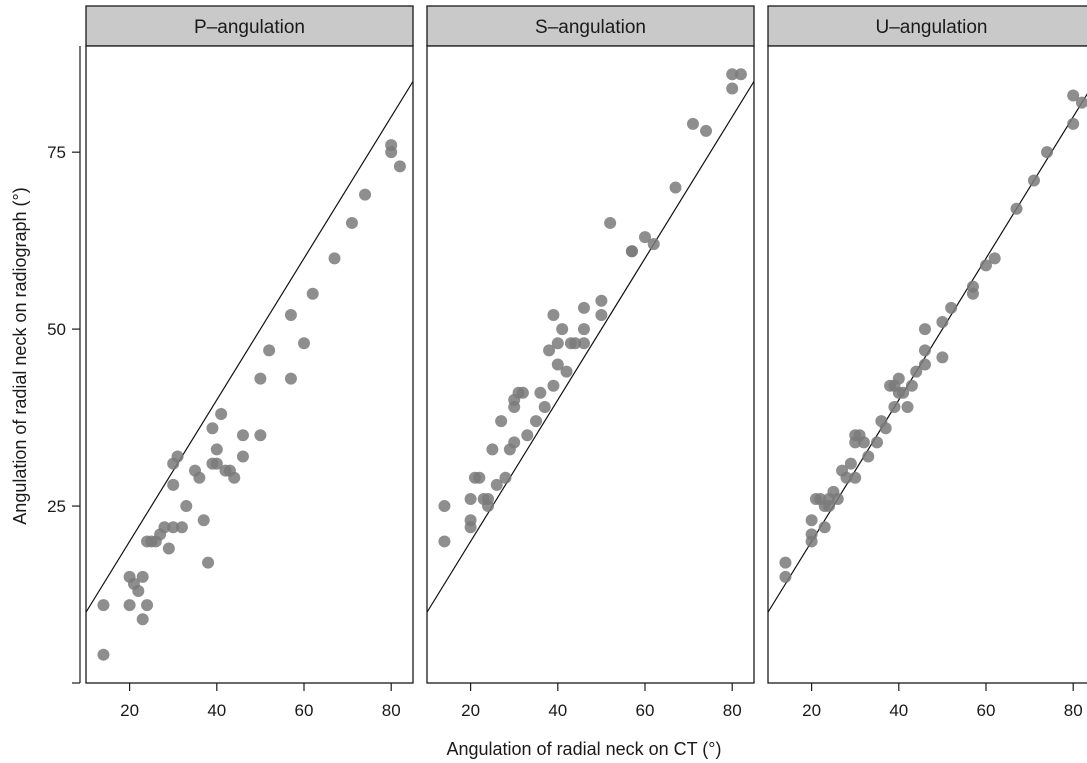 This screenshot has height=763, width=1087. What do you see at coordinates (56, 152) in the screenshot?
I see `y-tick-label: 75` at bounding box center [56, 152].